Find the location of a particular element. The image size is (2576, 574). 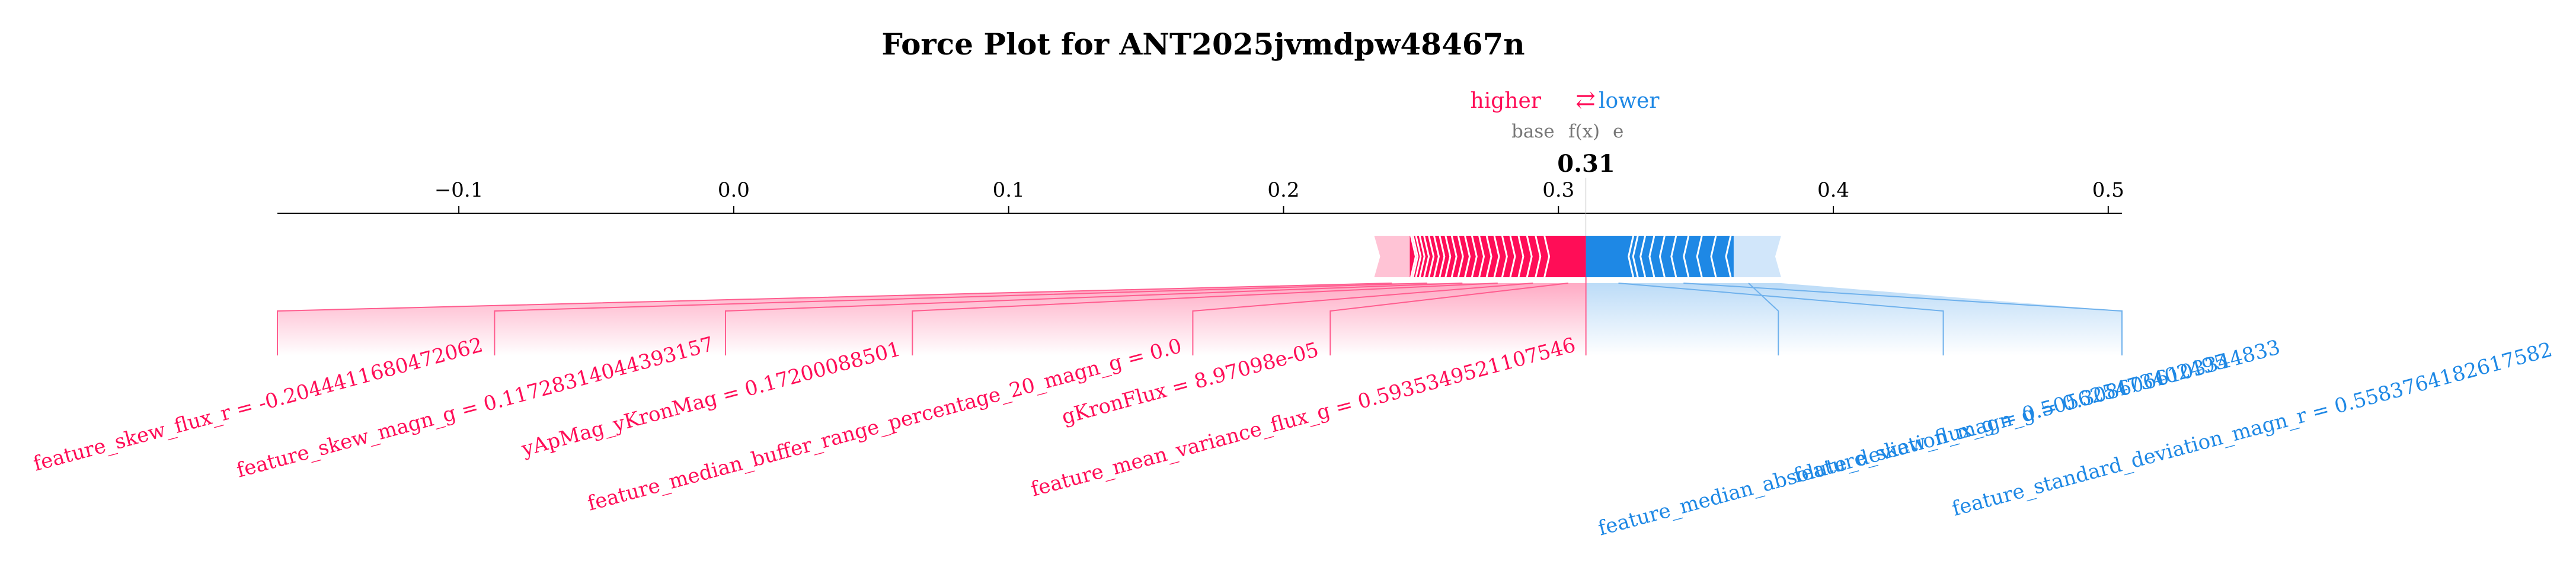

marker-labels: base f(x) e 0.31 is located at coordinates (1567, 149).